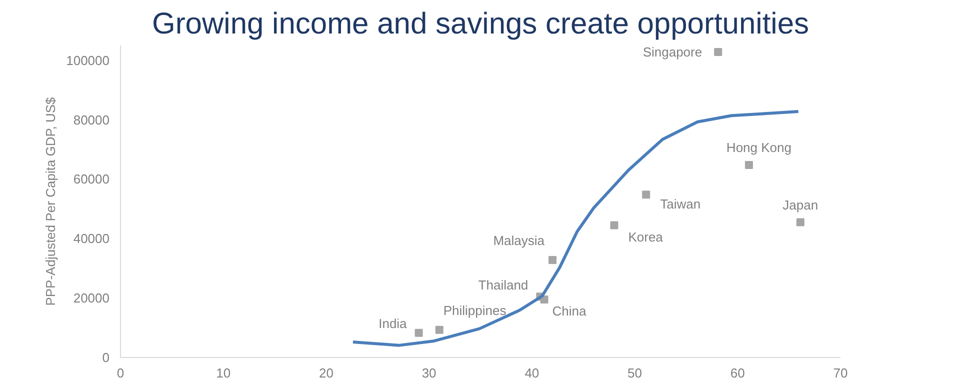 The height and width of the screenshot is (380, 980). What do you see at coordinates (680, 204) in the screenshot?
I see `annotation: Taiwan` at bounding box center [680, 204].